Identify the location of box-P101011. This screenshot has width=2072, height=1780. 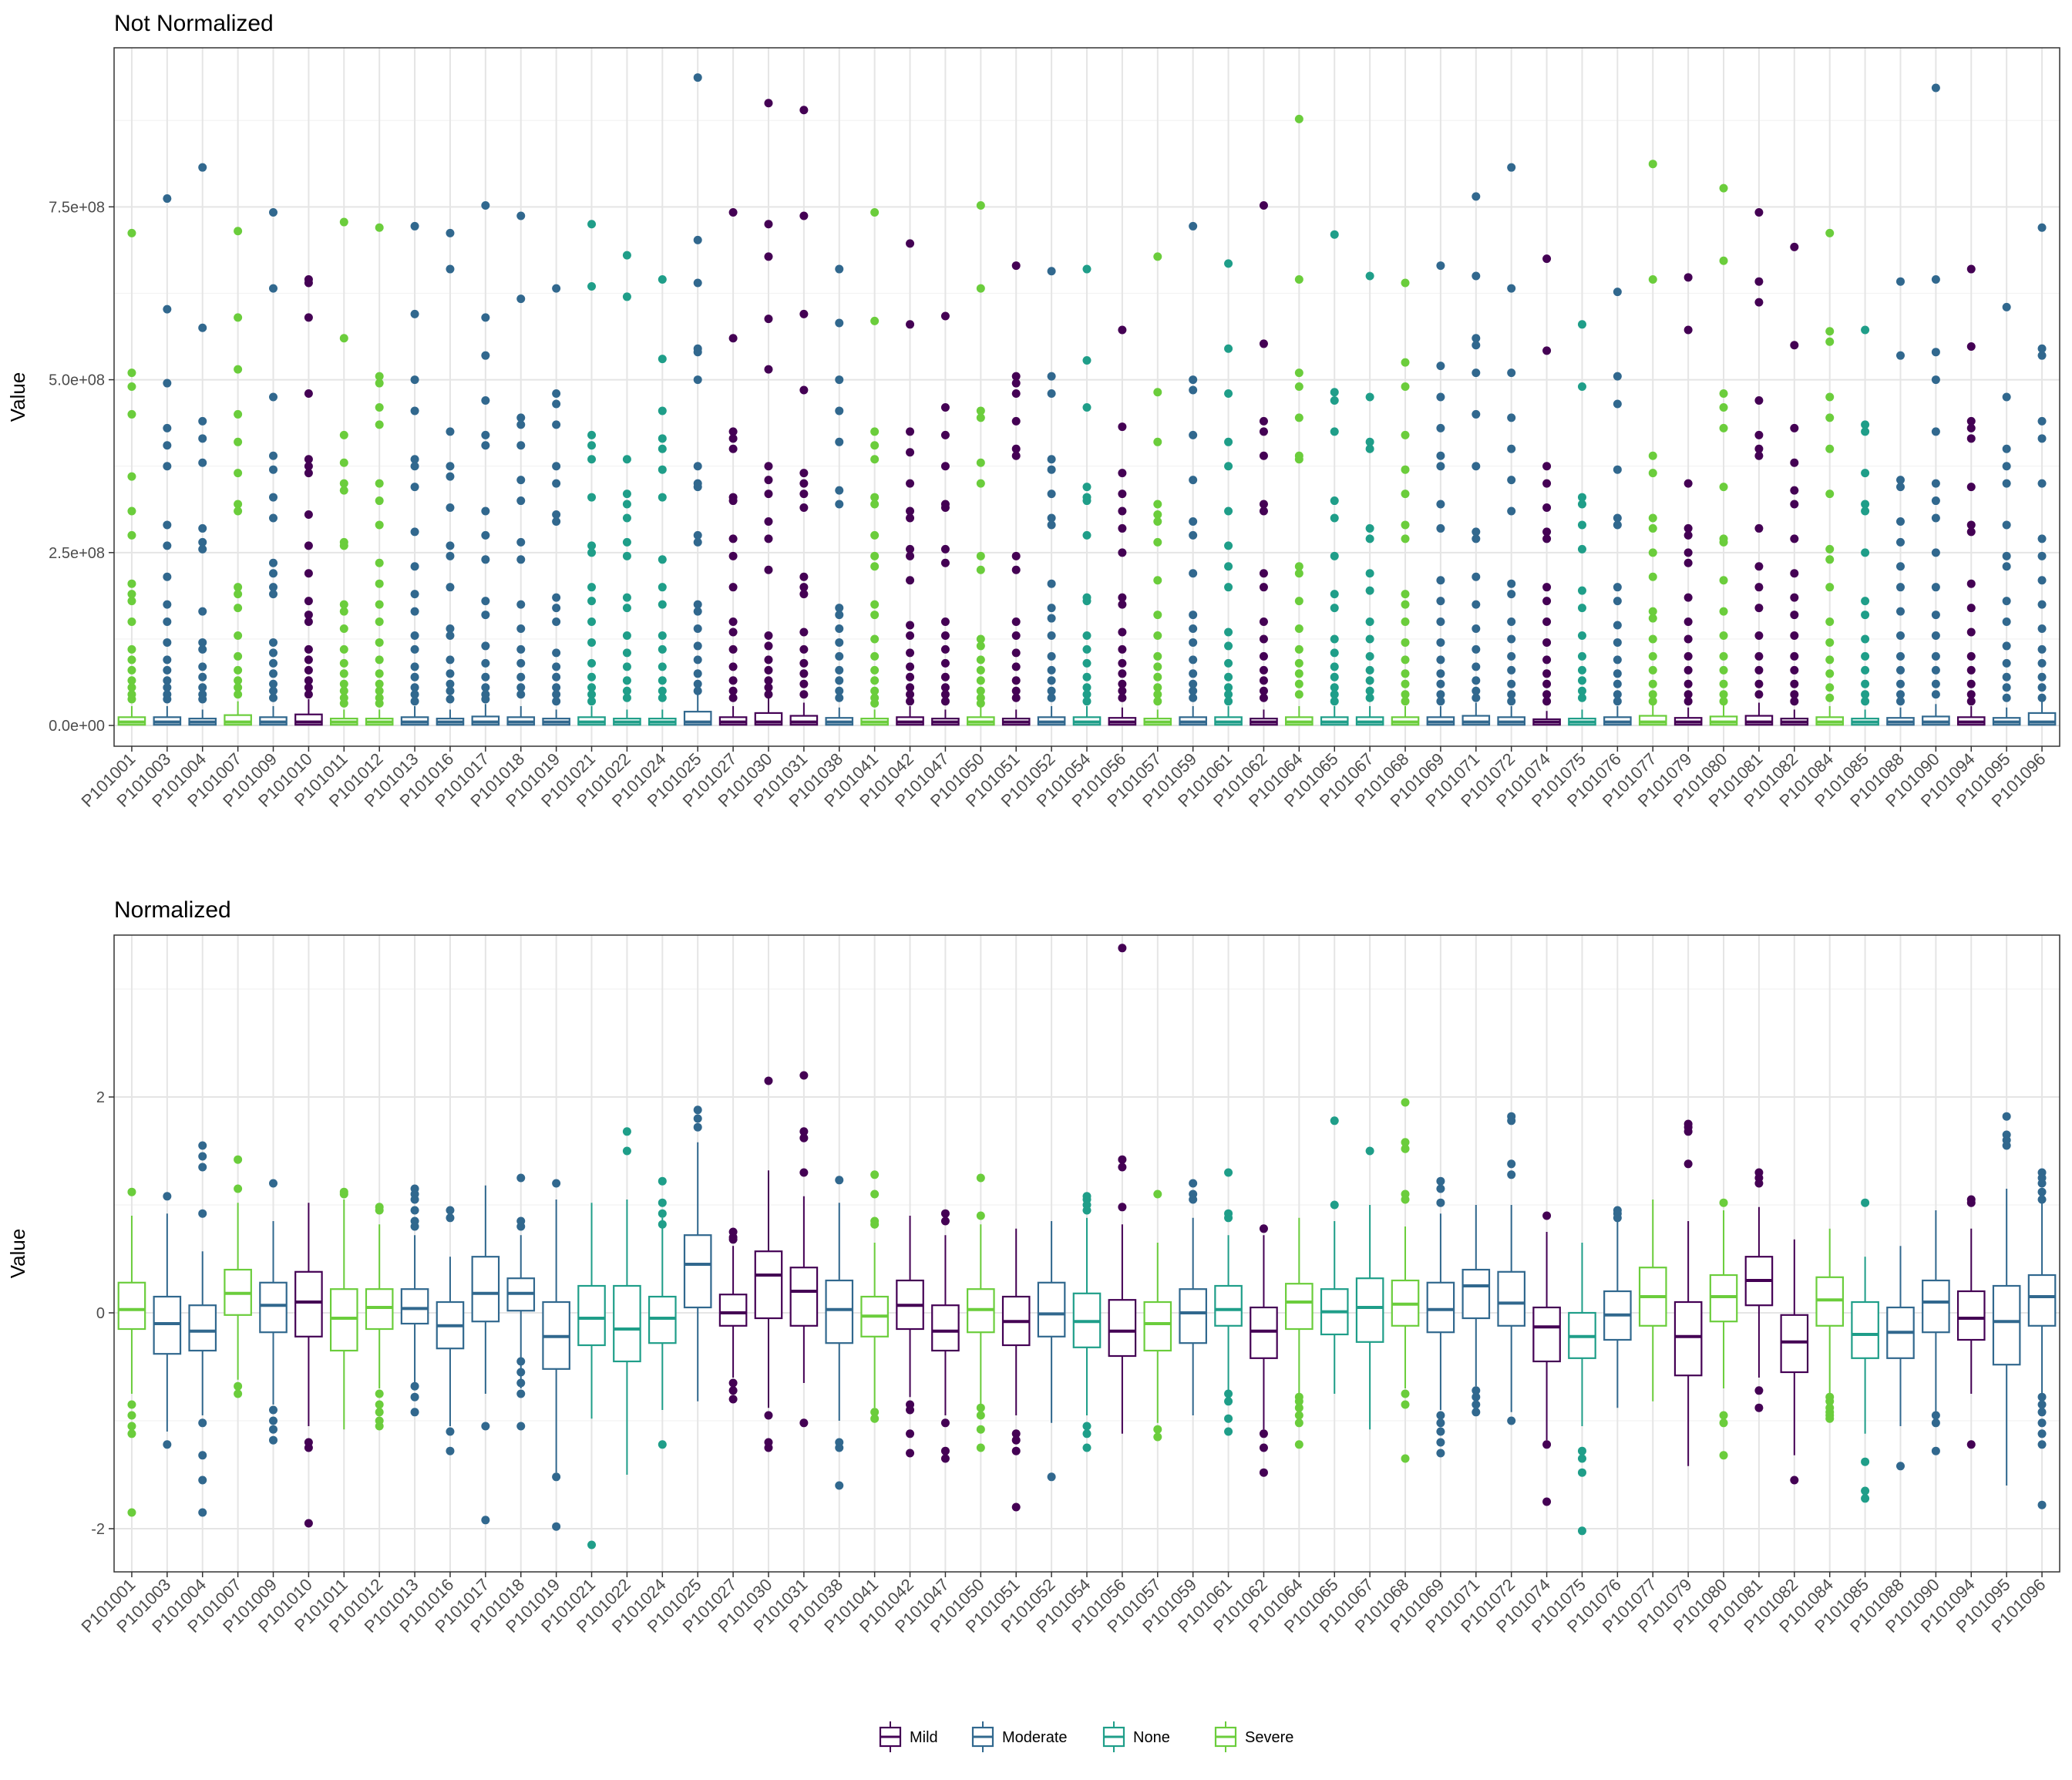
(344, 471).